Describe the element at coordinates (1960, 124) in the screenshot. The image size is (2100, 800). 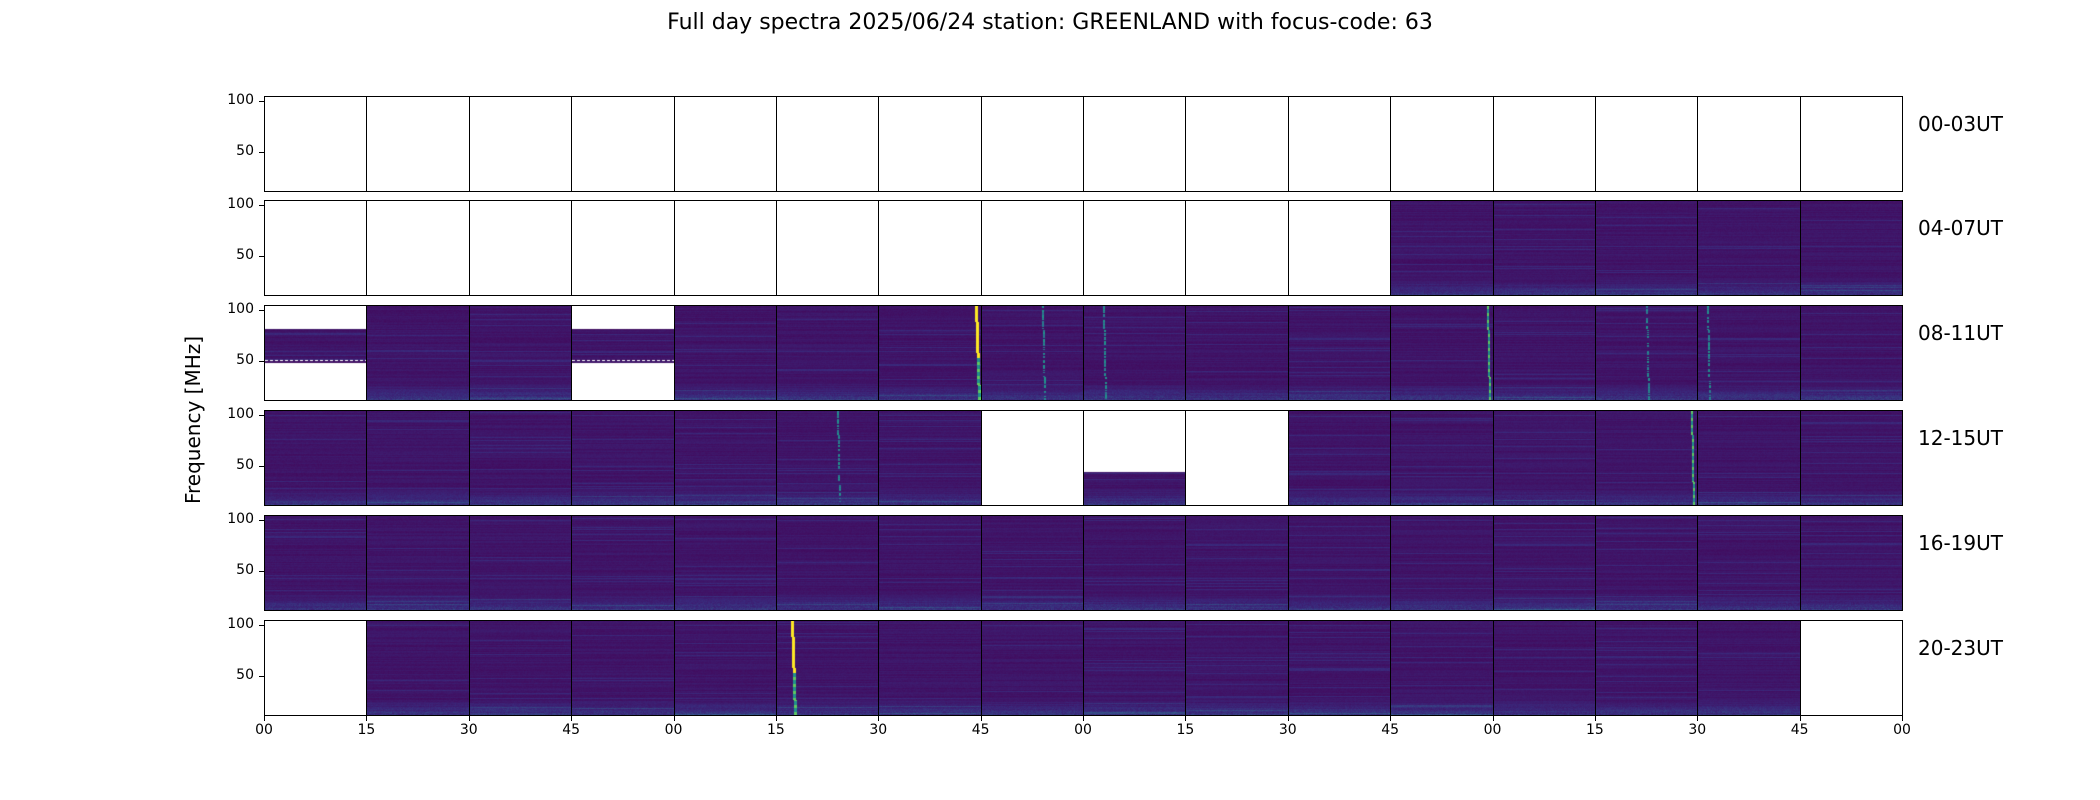
I see `row-label: 00-03UT` at that location.